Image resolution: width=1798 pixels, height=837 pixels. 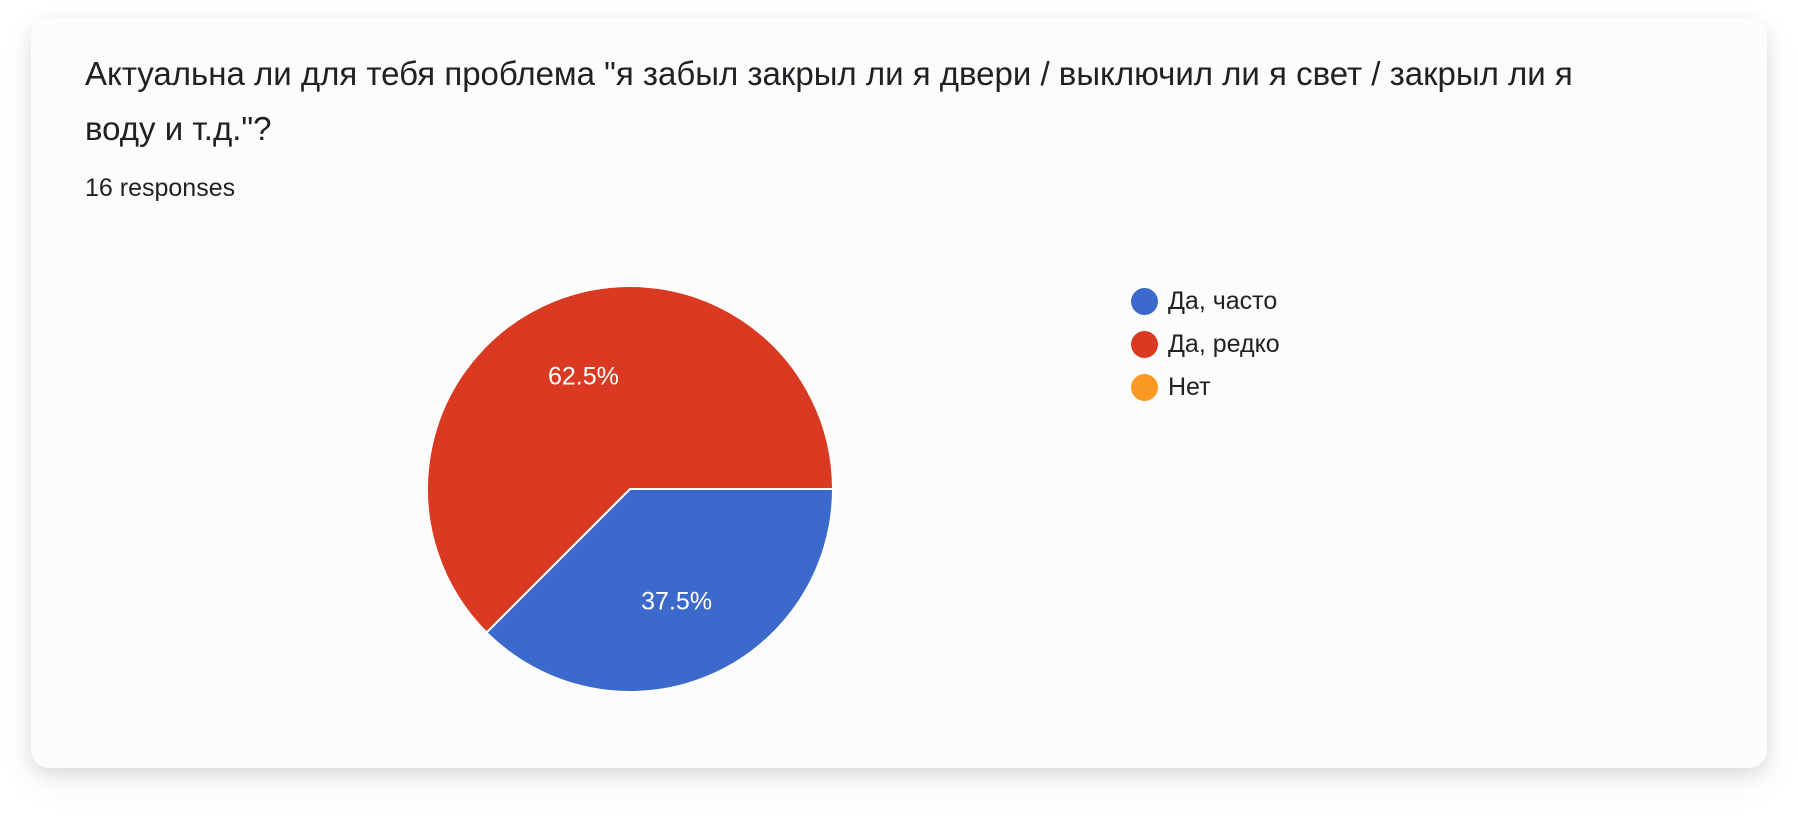 I want to click on legend-label-0: Да, часто, so click(x=1223, y=301).